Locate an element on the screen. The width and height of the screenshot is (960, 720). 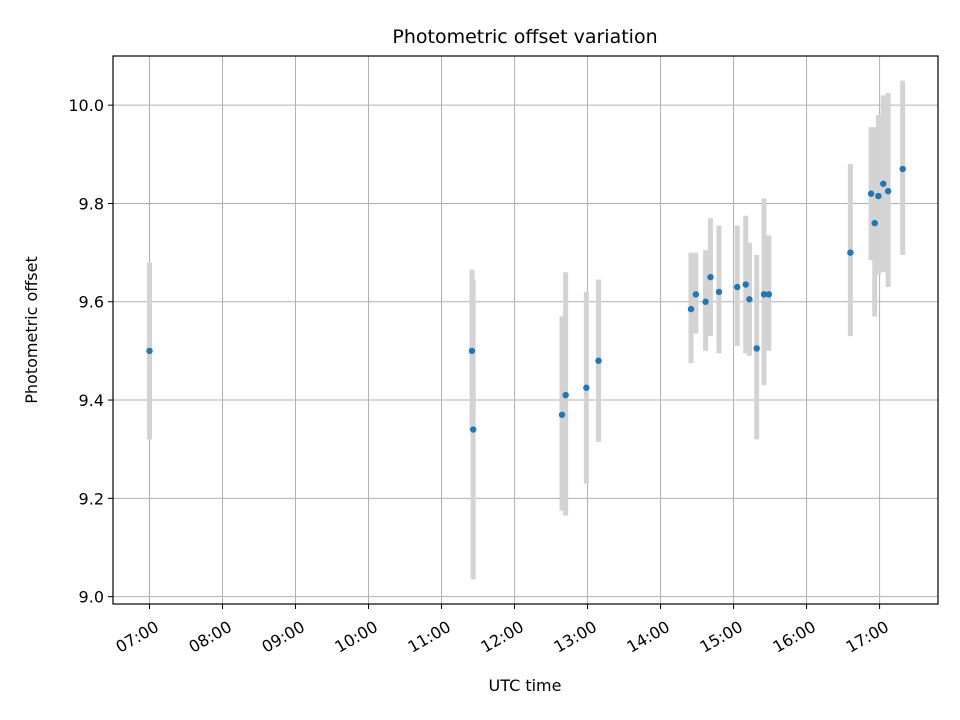
x-tick-label: 09:00 is located at coordinates (282, 637).